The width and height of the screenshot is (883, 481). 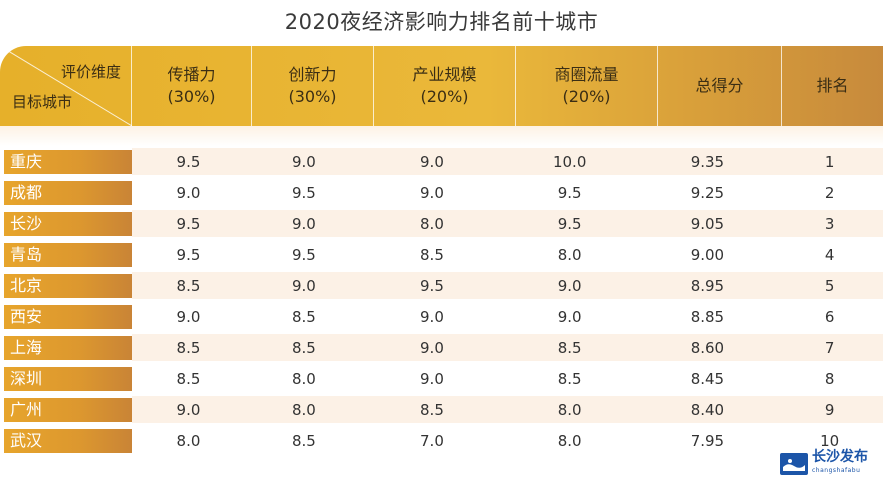 I want to click on corner-dimension-label: 评价维度, so click(x=90, y=72).